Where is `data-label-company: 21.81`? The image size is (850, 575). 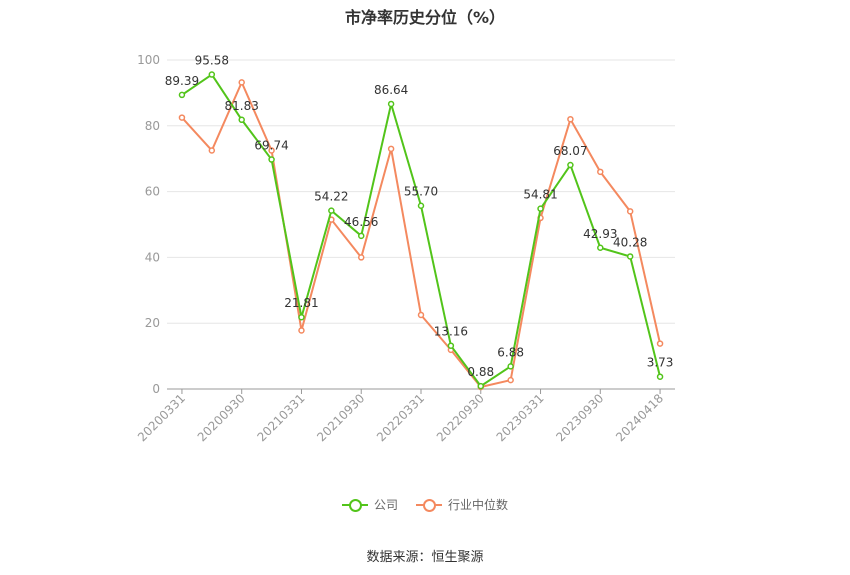
data-label-company: 21.81 is located at coordinates (301, 303).